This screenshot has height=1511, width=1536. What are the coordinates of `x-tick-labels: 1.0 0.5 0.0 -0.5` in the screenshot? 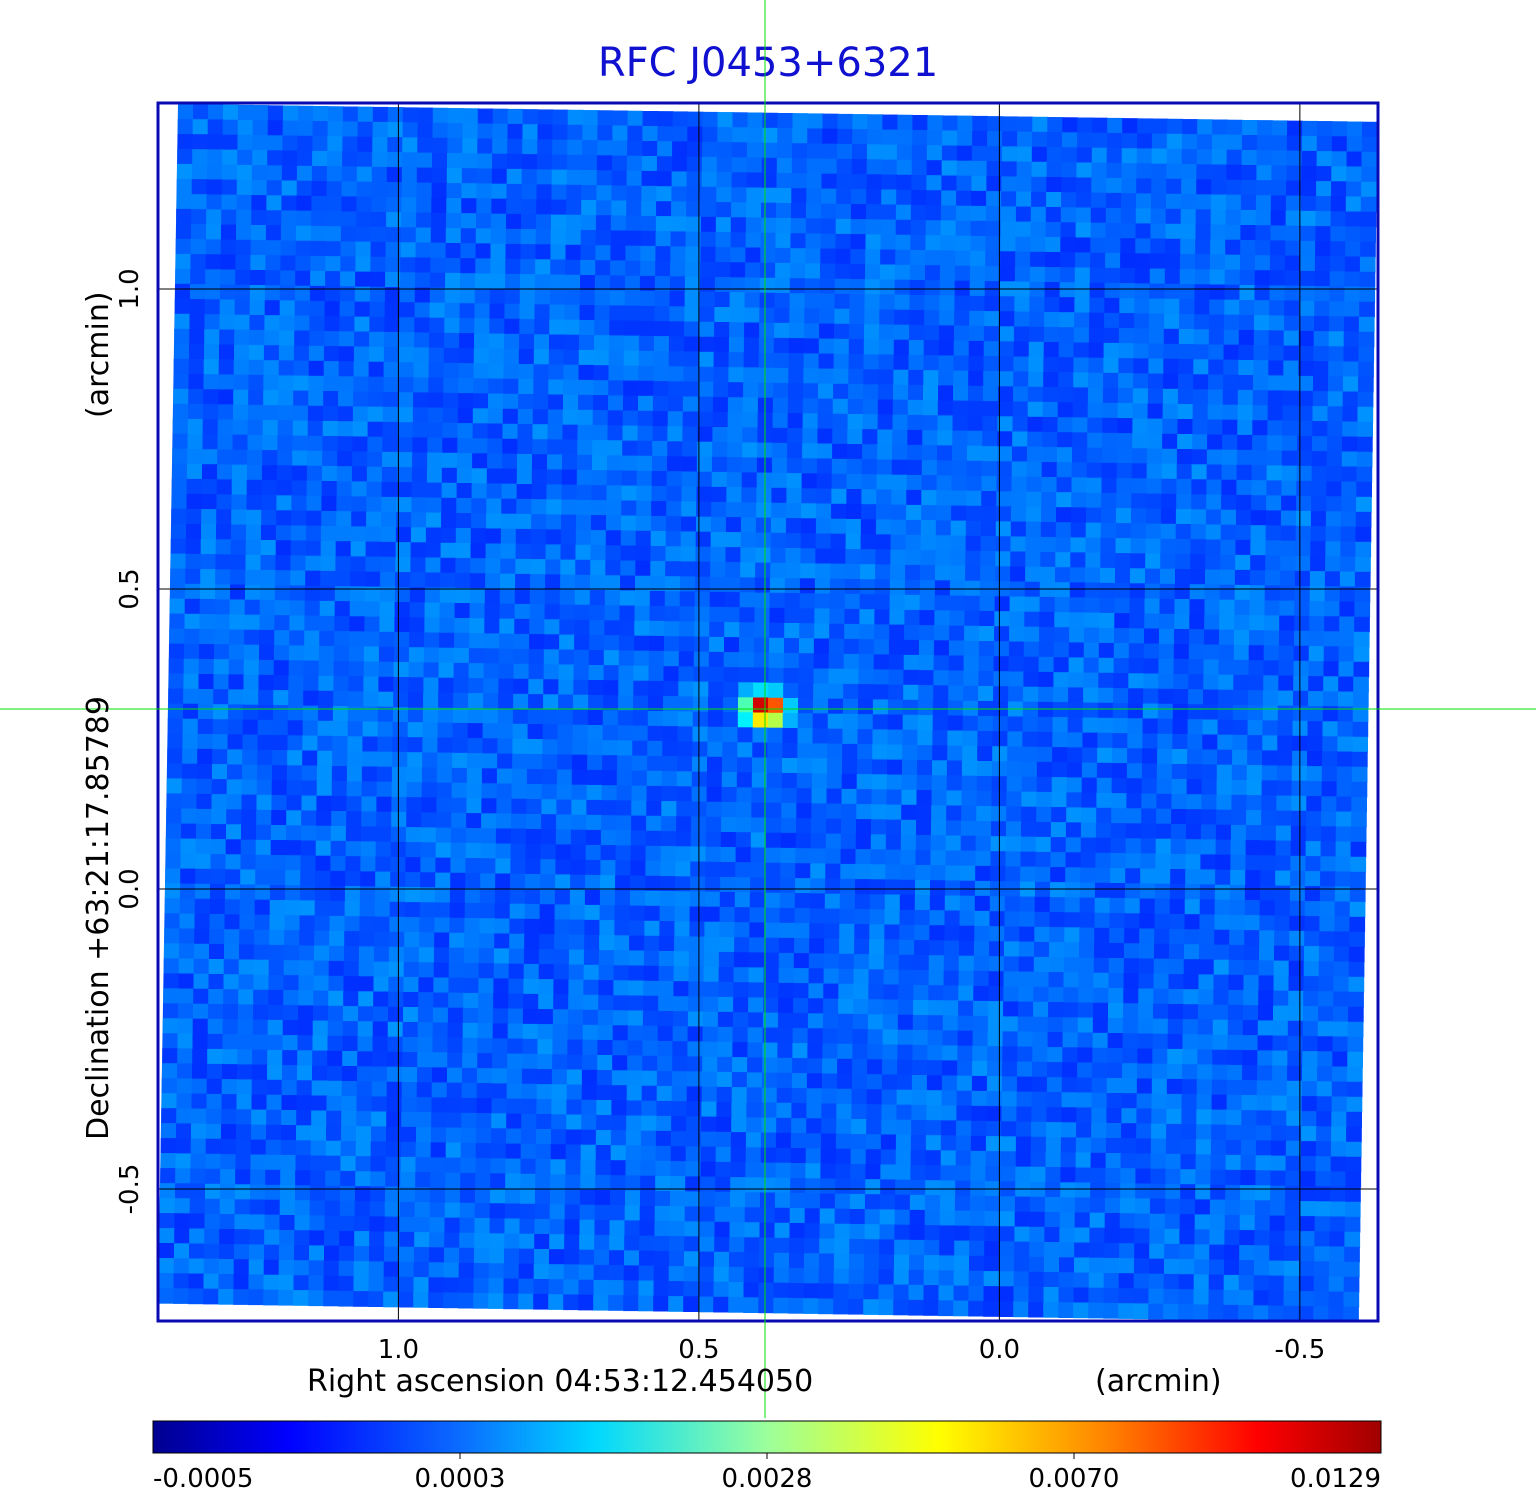 It's located at (852, 1350).